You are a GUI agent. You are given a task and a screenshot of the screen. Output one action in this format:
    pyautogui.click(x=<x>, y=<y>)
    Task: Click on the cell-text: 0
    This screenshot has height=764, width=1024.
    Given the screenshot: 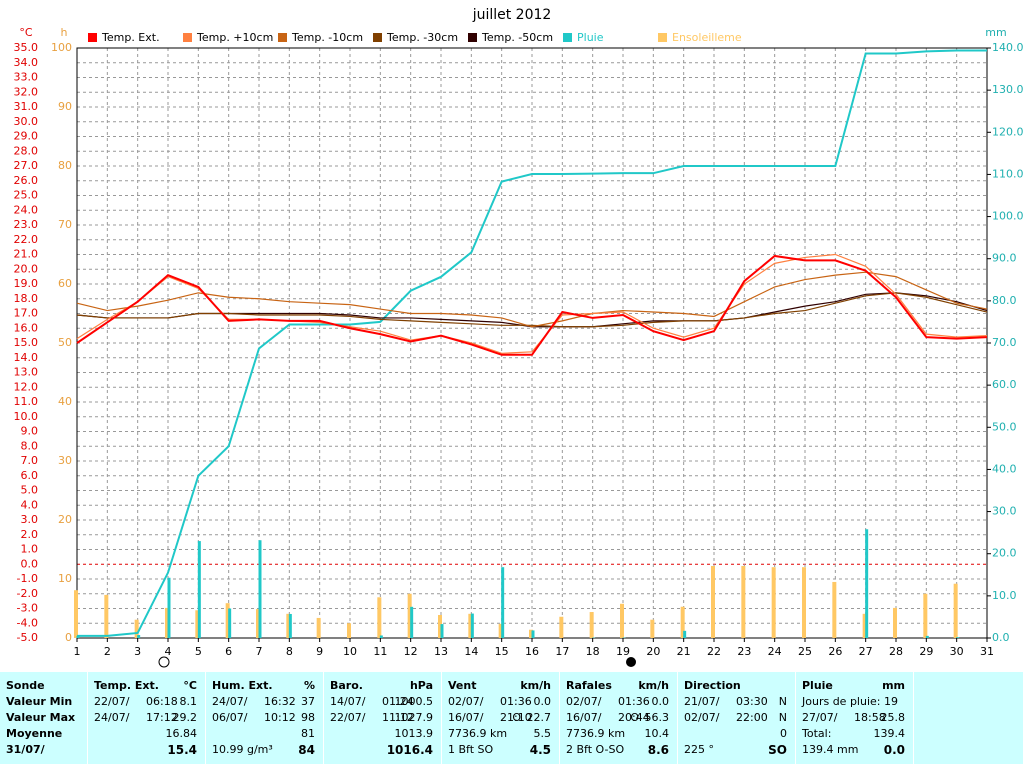 What is the action you would take?
    pyautogui.click(x=783, y=733)
    